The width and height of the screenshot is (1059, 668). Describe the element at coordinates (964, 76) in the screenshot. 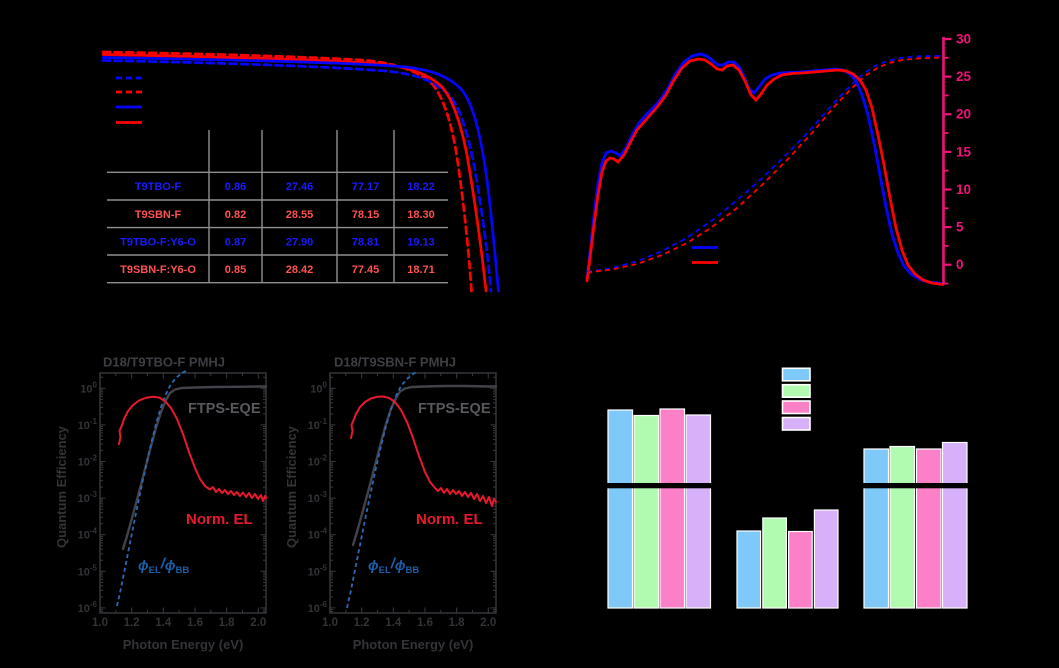

I see `right-axis-tick-label: 25` at that location.